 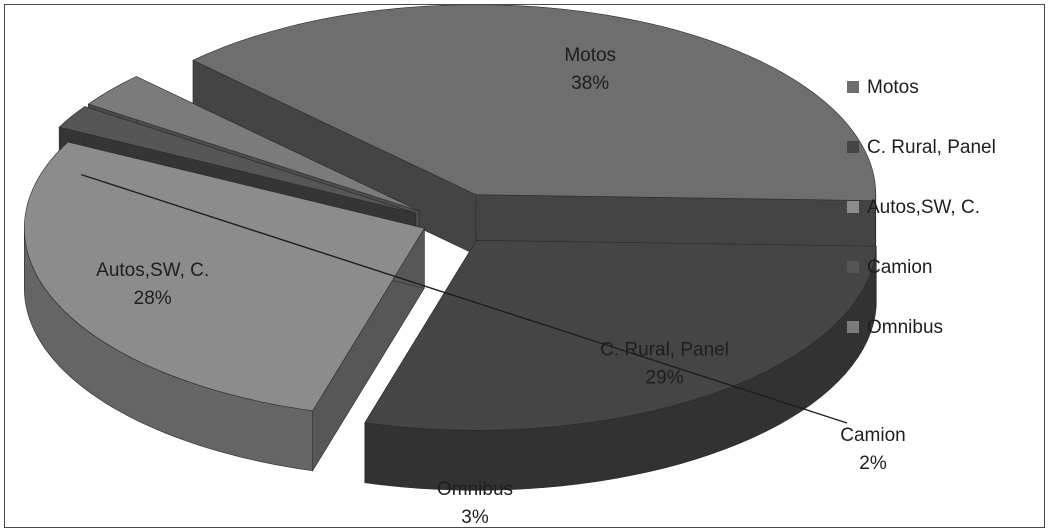 What do you see at coordinates (893, 87) in the screenshot?
I see `legend-label-0: Motos` at bounding box center [893, 87].